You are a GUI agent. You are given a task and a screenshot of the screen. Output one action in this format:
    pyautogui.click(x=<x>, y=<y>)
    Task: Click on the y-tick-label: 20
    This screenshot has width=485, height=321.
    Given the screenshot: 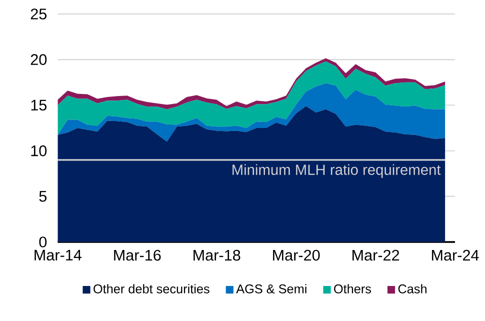 What is the action you would take?
    pyautogui.click(x=38, y=60)
    